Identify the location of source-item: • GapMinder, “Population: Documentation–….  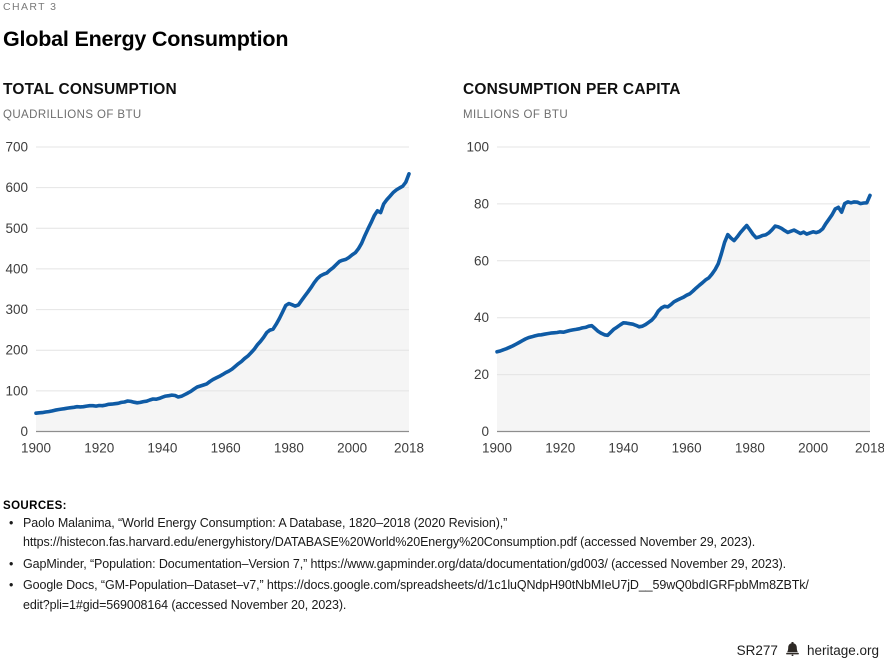
(438, 564).